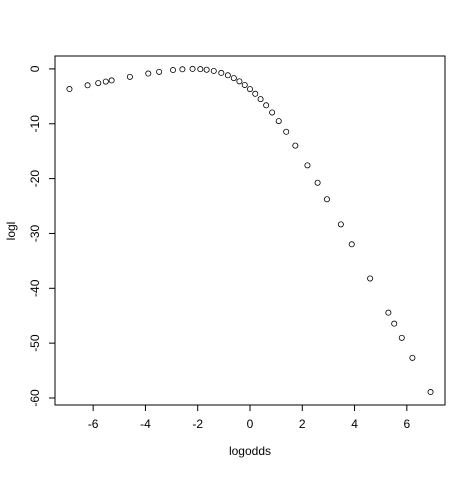 The width and height of the screenshot is (474, 478). What do you see at coordinates (35, 233) in the screenshot?
I see `y-tick-label: -30` at bounding box center [35, 233].